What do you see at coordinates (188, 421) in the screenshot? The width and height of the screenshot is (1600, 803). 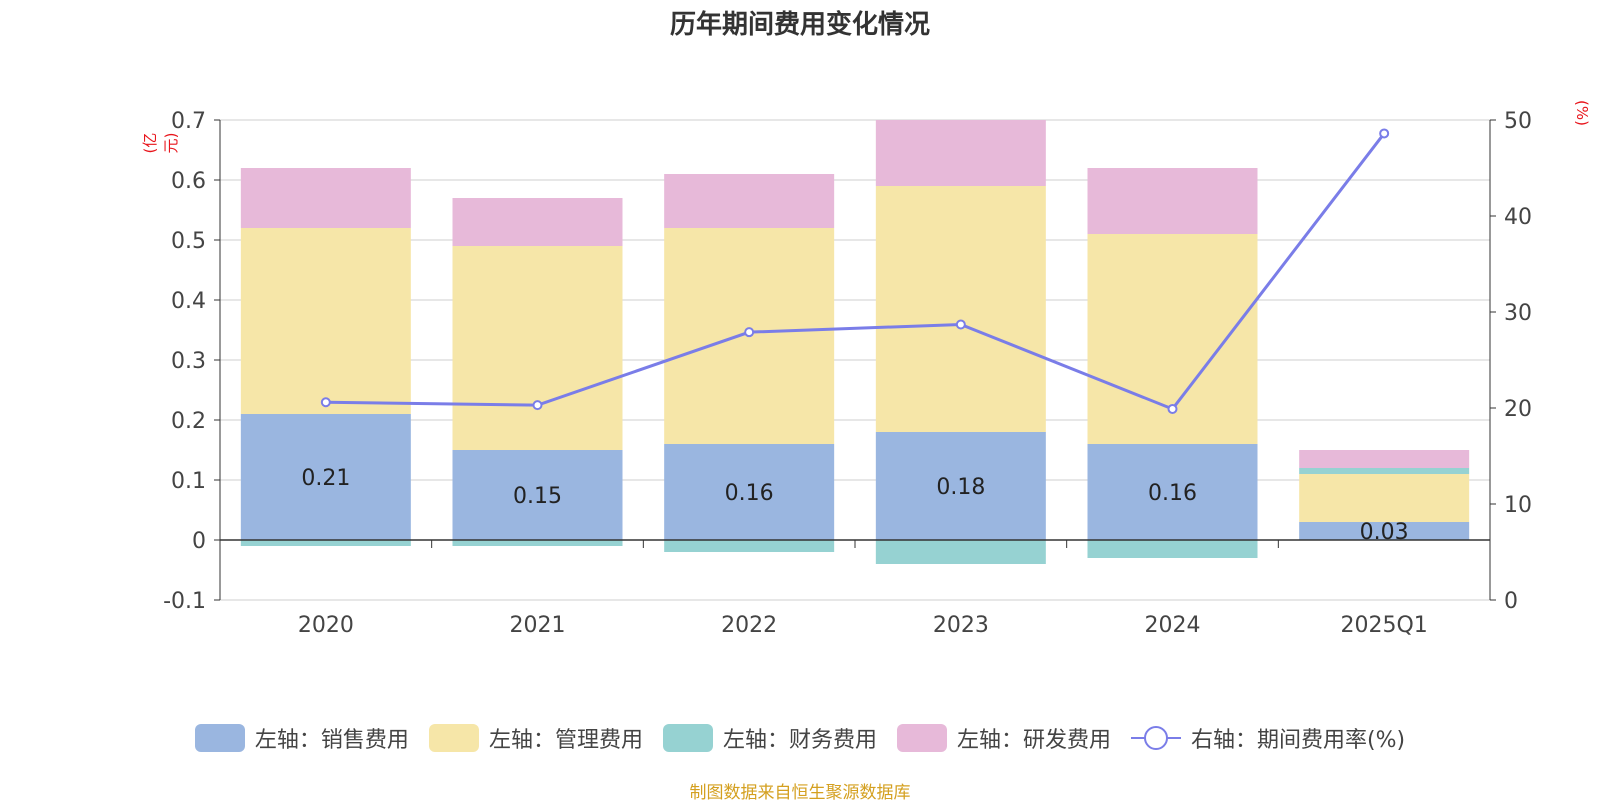 I see `left-tick-label: 0.2` at bounding box center [188, 421].